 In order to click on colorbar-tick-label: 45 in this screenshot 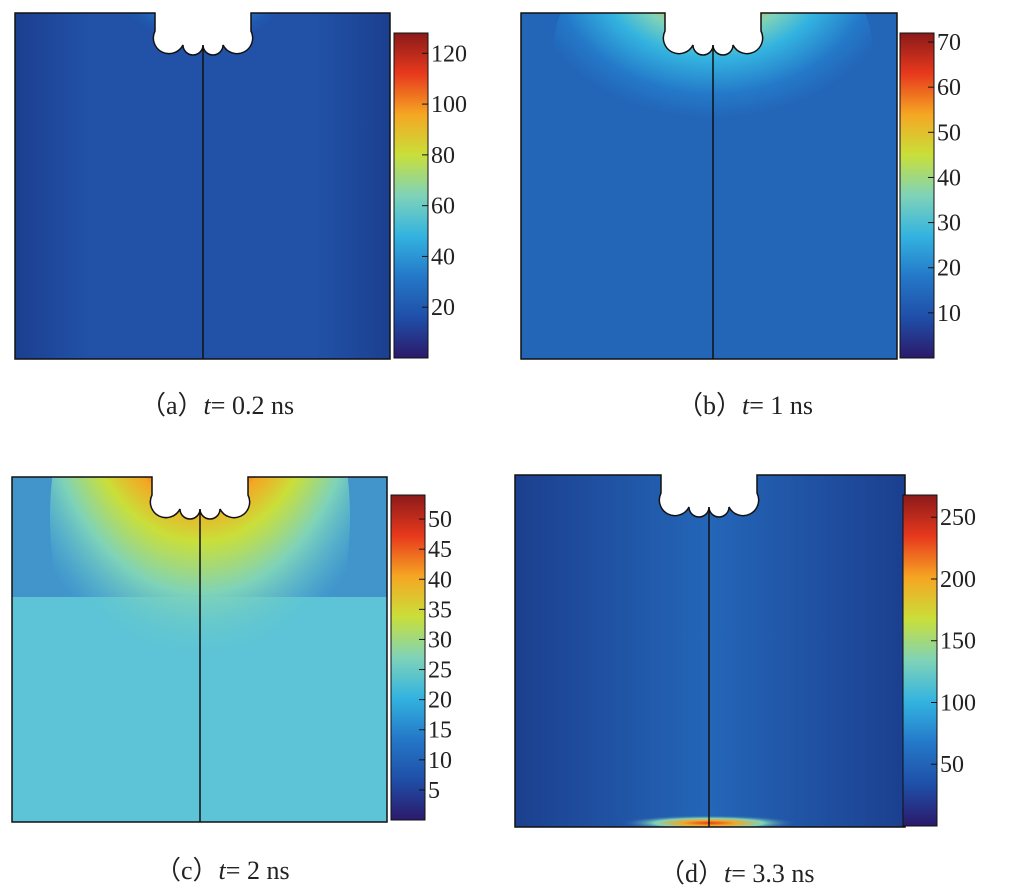, I will do `click(440, 550)`.